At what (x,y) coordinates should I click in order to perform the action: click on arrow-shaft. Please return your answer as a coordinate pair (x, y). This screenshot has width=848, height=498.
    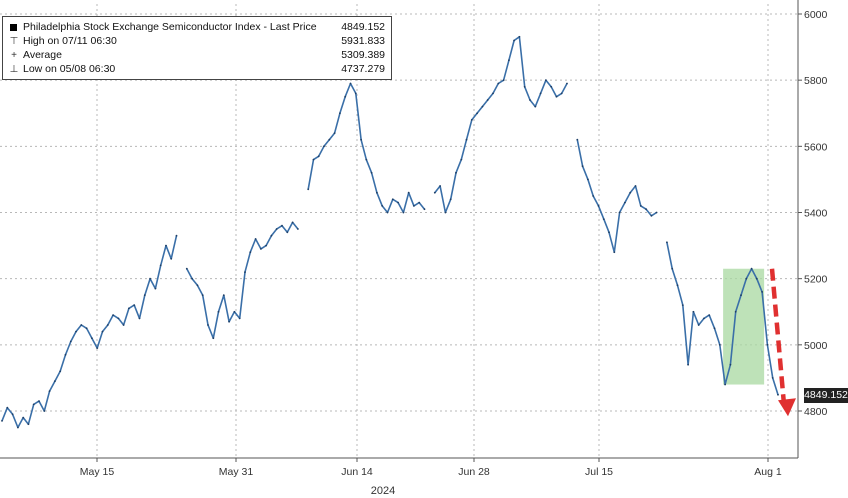
    Looking at the image, I should click on (778, 336).